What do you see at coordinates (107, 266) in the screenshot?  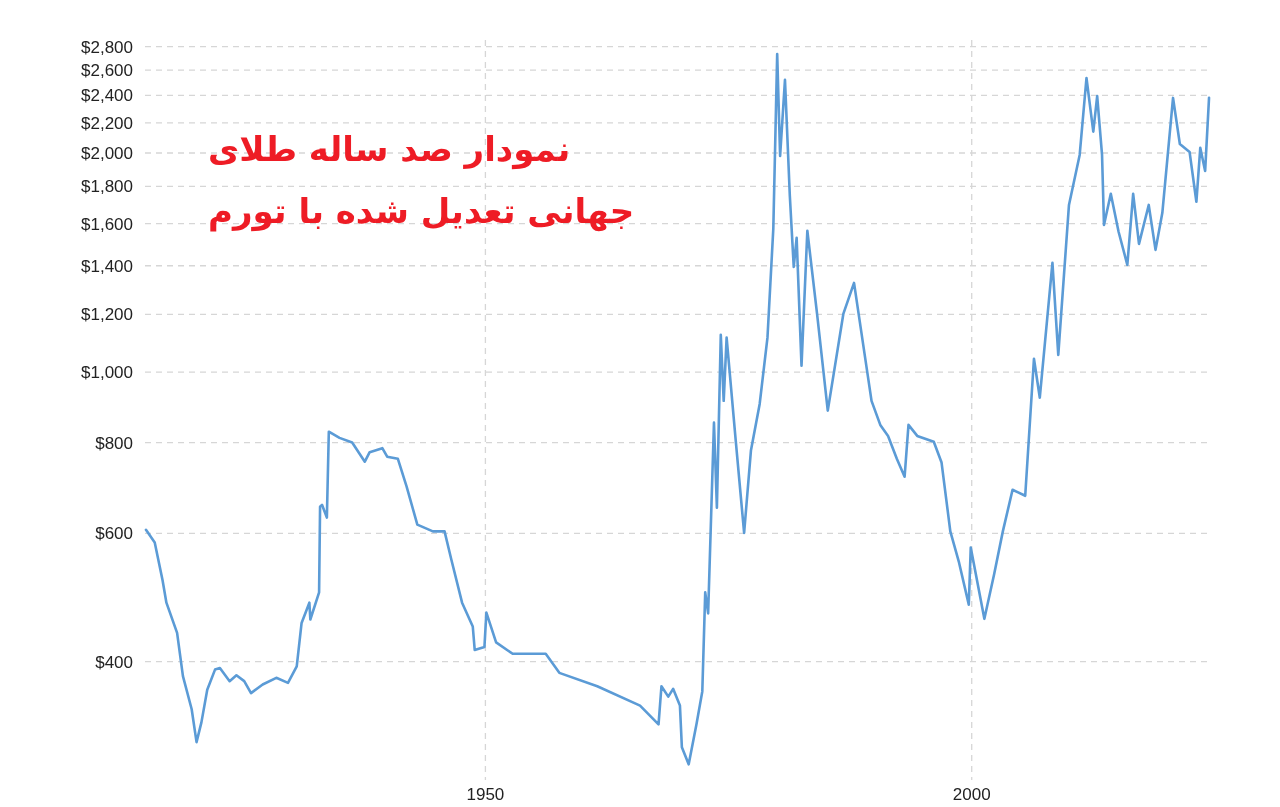 I see `y-tick-label: $1,400` at bounding box center [107, 266].